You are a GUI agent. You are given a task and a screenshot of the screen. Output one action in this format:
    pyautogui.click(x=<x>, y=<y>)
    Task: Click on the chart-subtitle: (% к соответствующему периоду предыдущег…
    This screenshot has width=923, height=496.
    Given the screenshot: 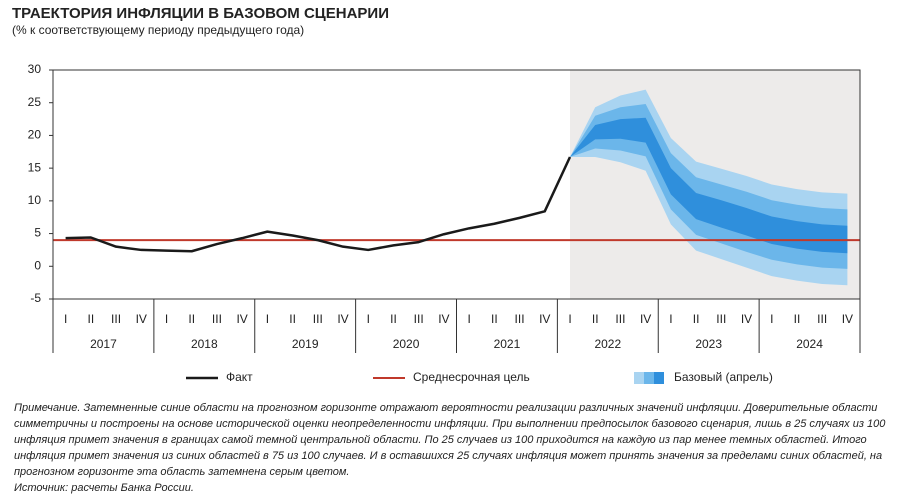 What is the action you would take?
    pyautogui.click(x=158, y=30)
    